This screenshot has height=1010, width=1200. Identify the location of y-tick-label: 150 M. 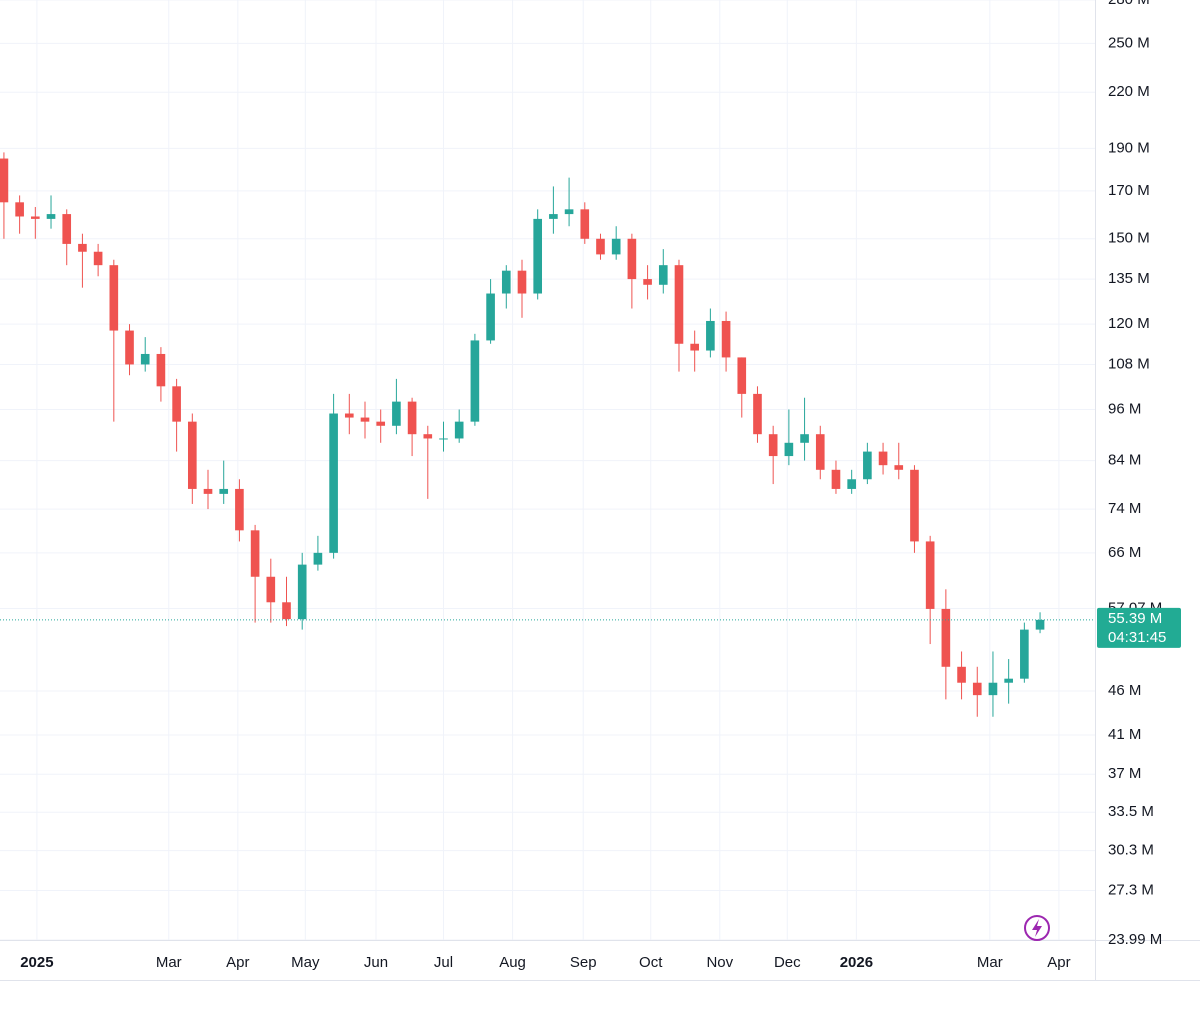
(1129, 238).